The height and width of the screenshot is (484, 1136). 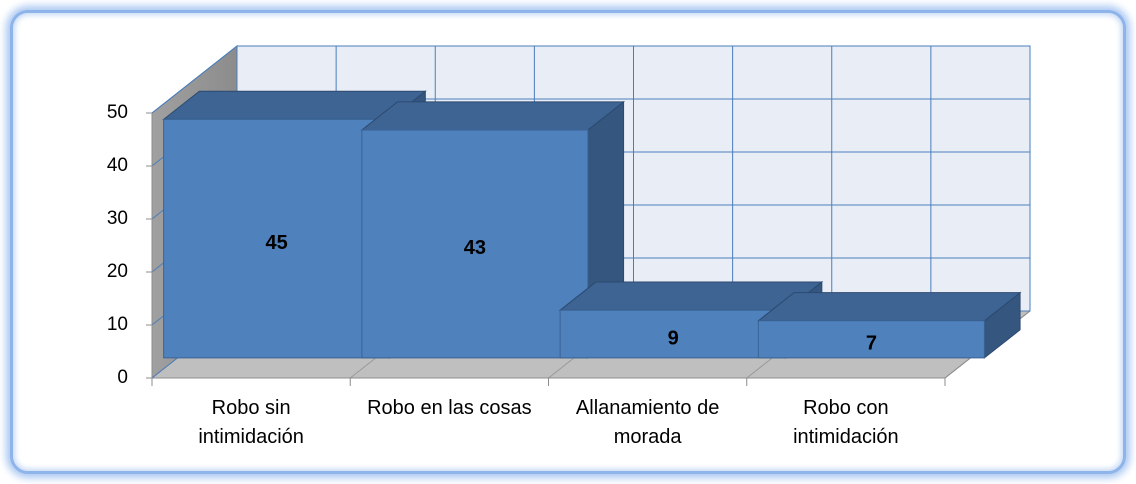 What do you see at coordinates (871, 344) in the screenshot?
I see `value-label: 7` at bounding box center [871, 344].